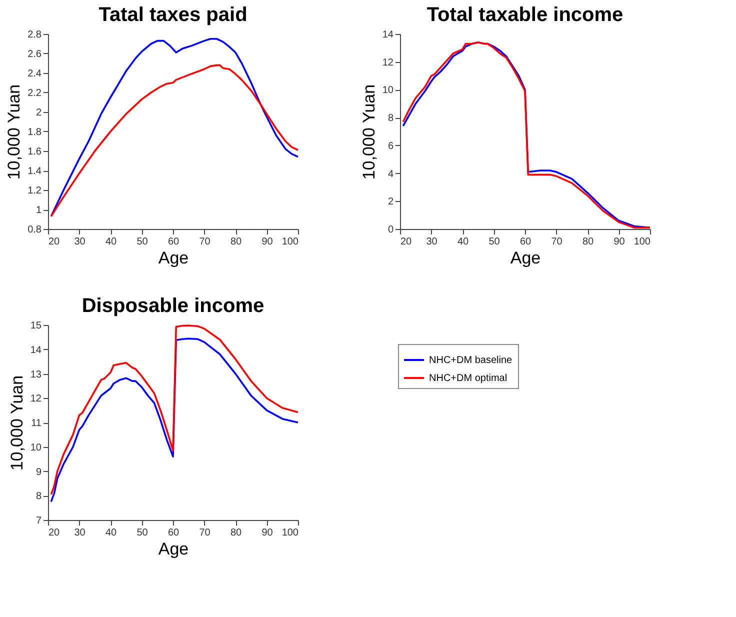  I want to click on chart-title: Tatal taxes paid, so click(173, 15).